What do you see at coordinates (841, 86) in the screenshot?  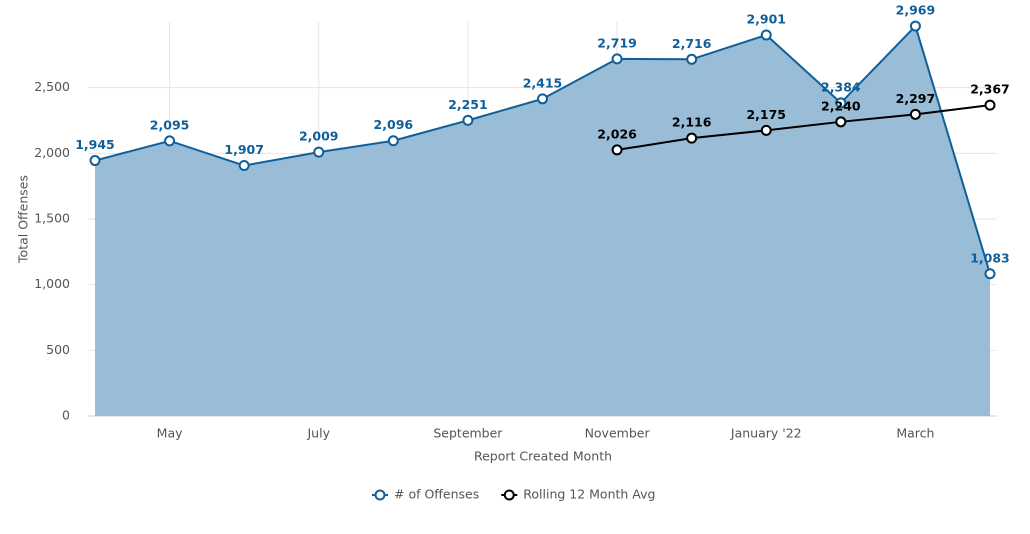 I see `value-label: 2,384` at bounding box center [841, 86].